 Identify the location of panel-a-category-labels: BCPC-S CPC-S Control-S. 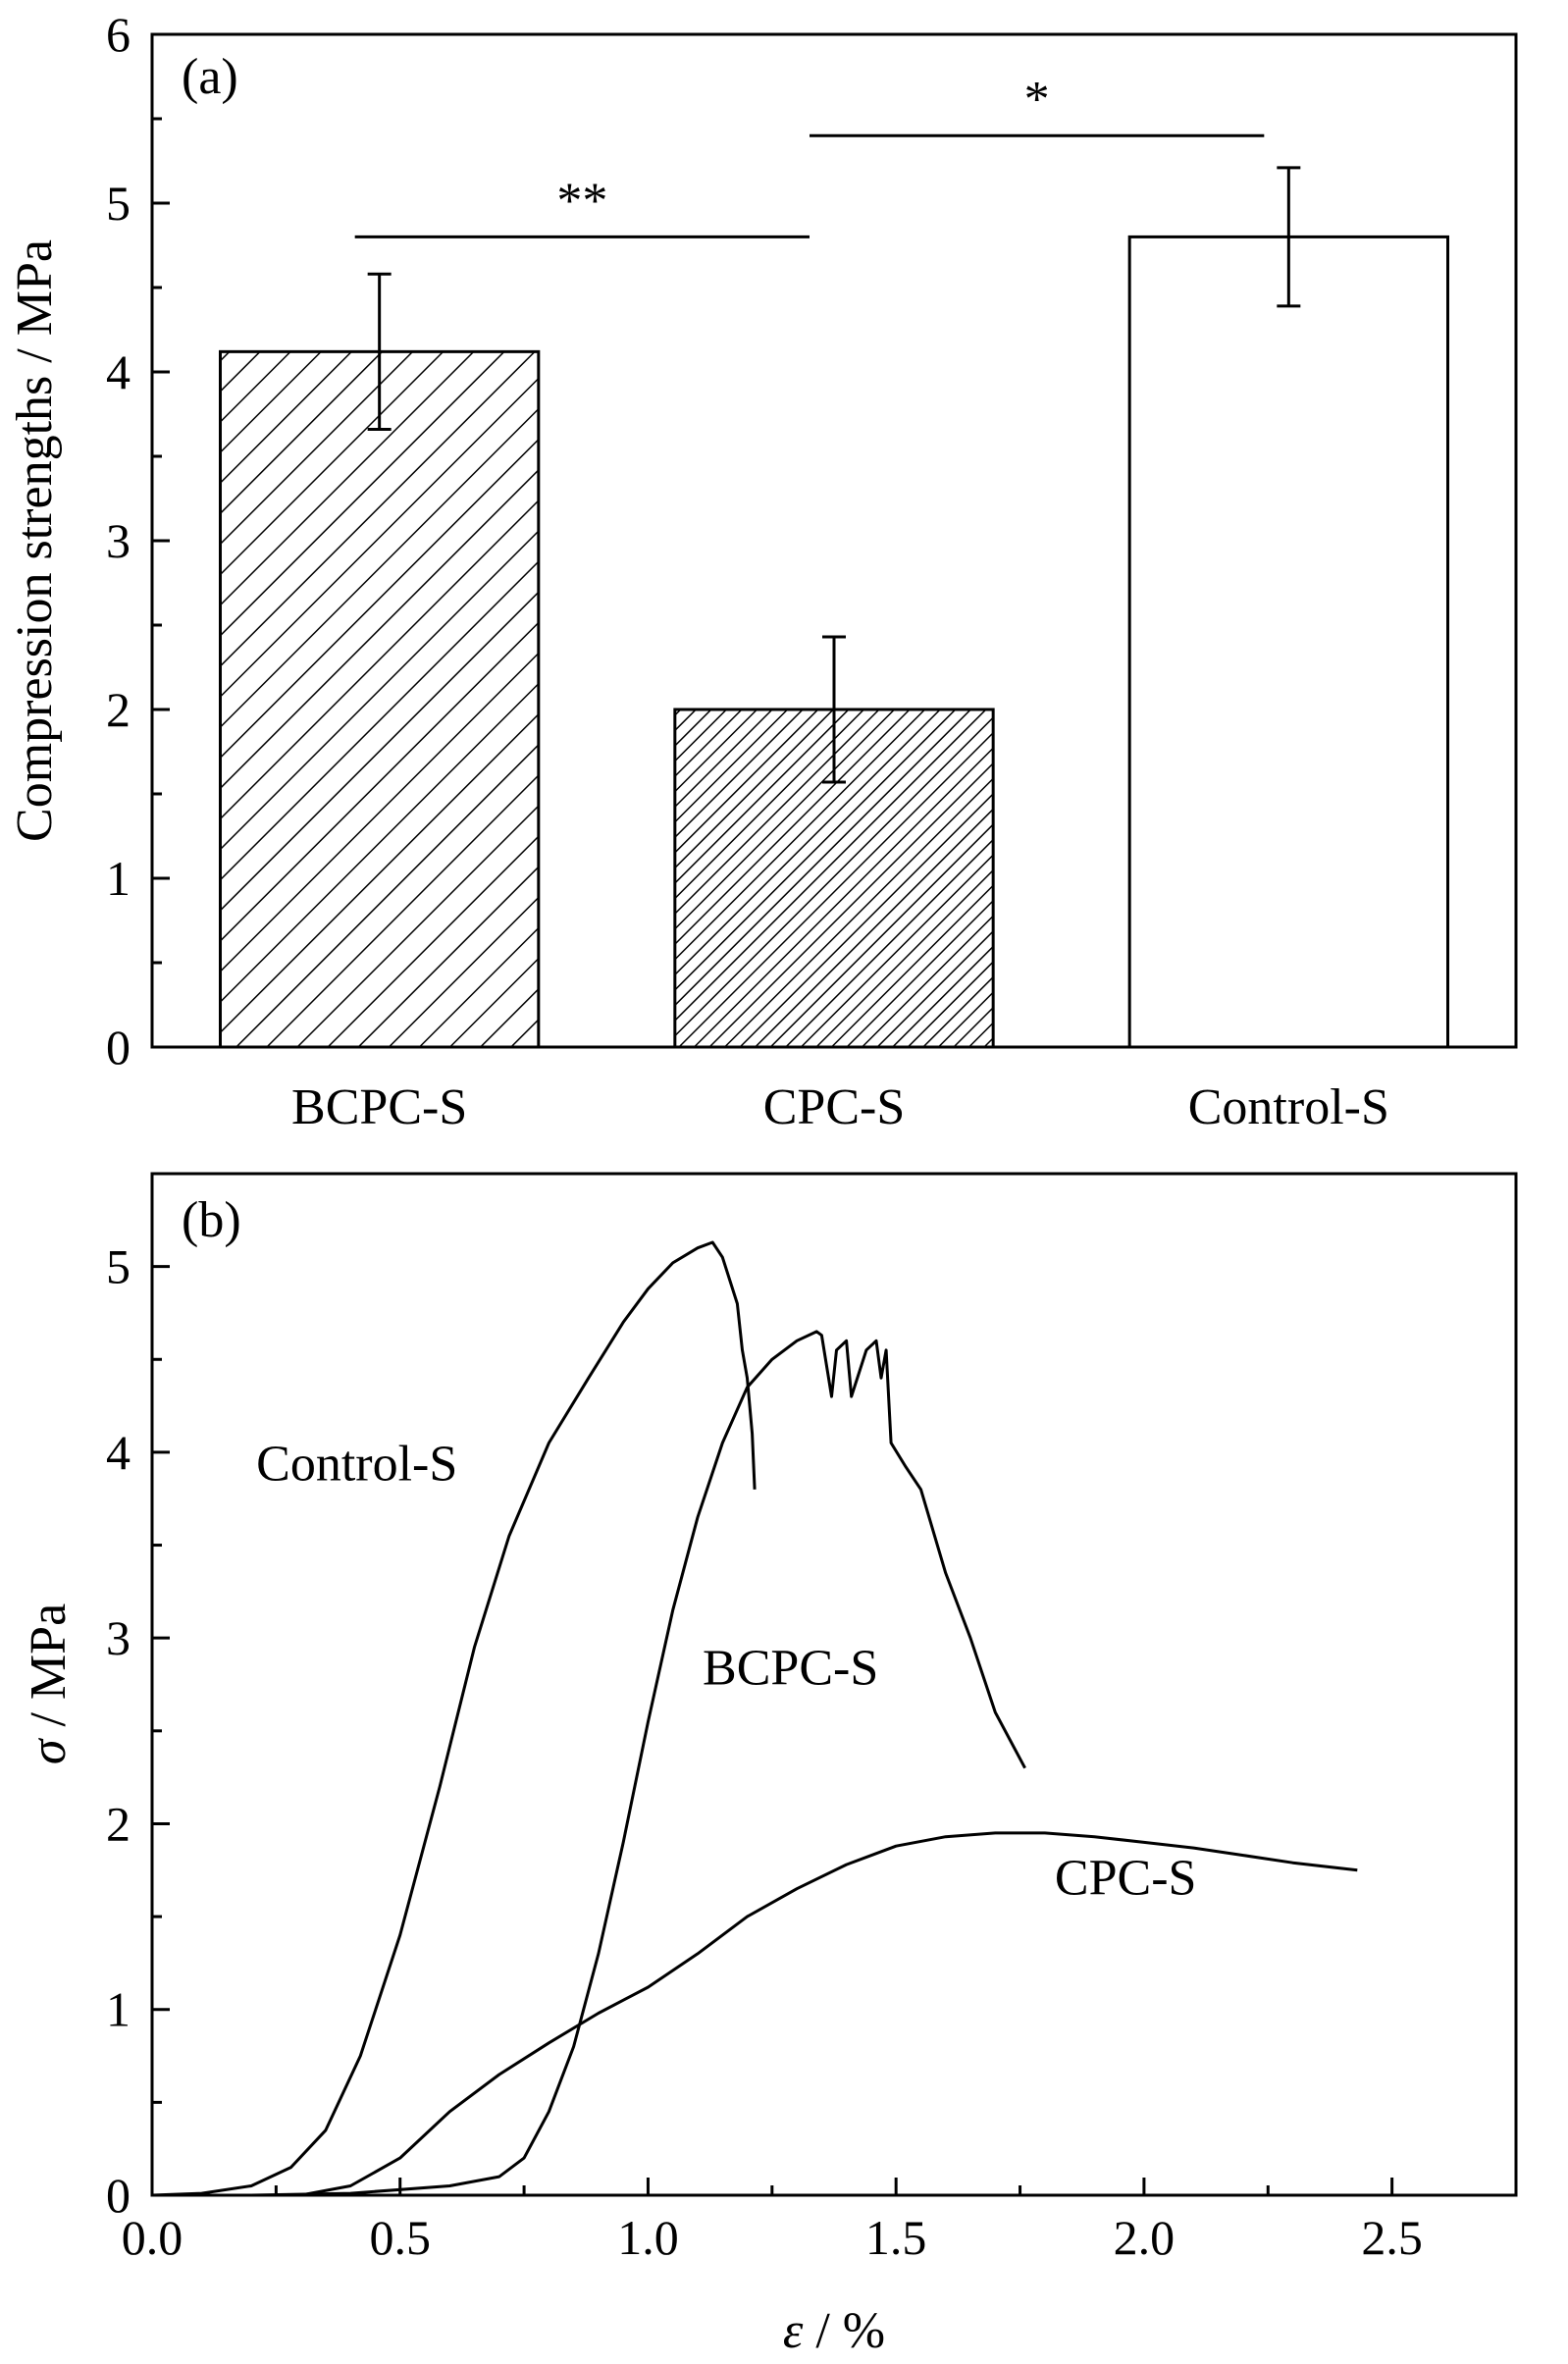
(840, 1107).